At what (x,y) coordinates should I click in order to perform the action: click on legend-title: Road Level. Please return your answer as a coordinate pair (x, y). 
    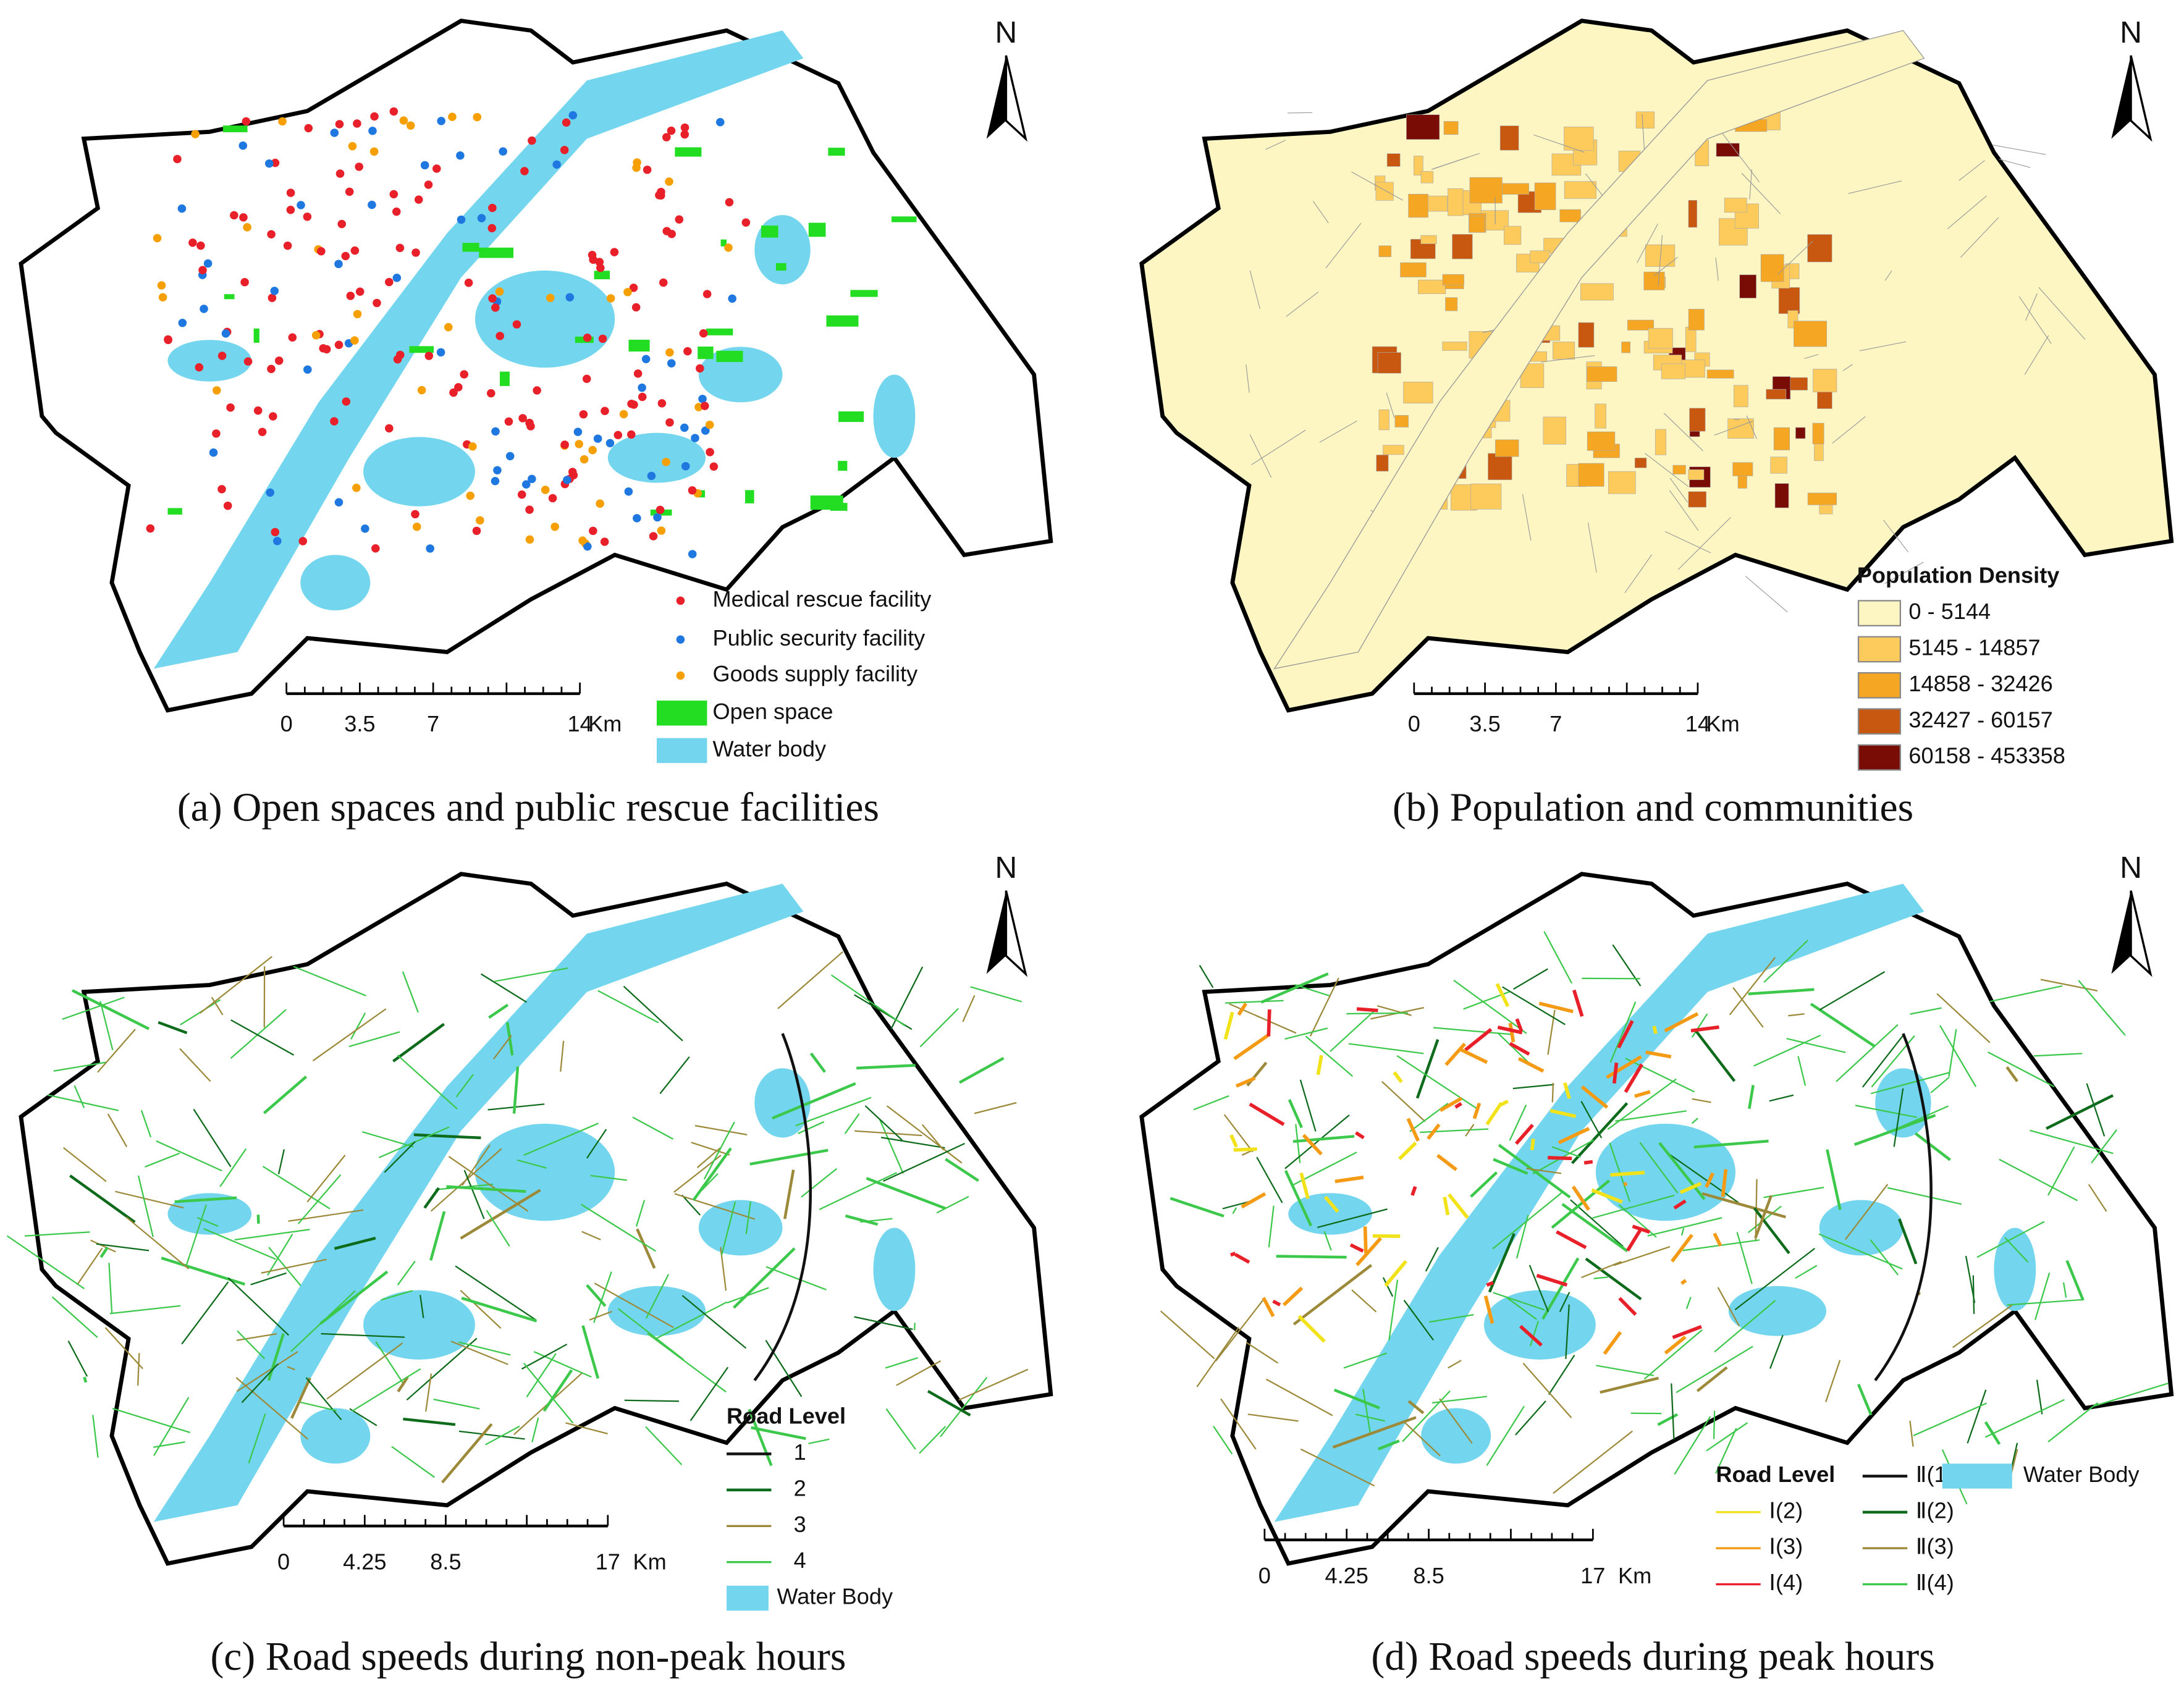
    Looking at the image, I should click on (1775, 1474).